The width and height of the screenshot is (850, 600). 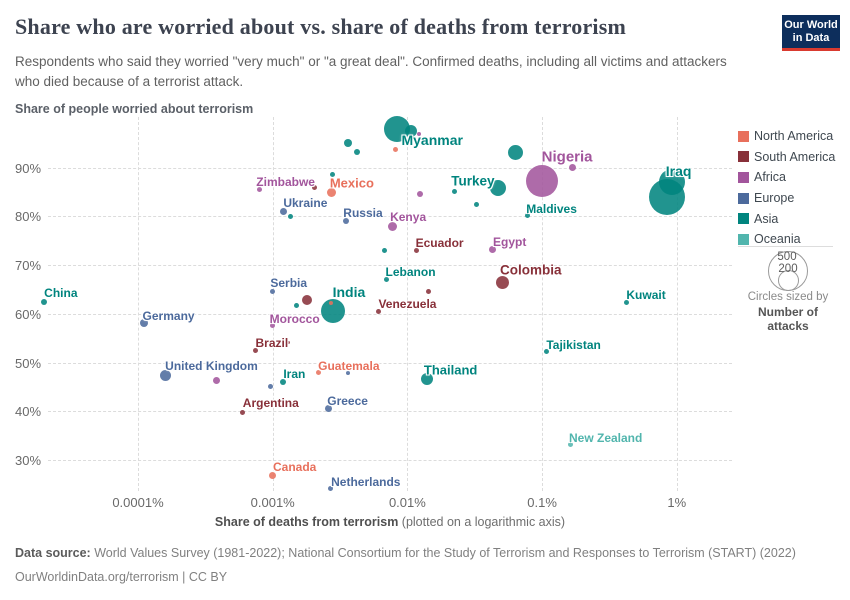 I want to click on data-point-new-zealand, so click(x=571, y=445).